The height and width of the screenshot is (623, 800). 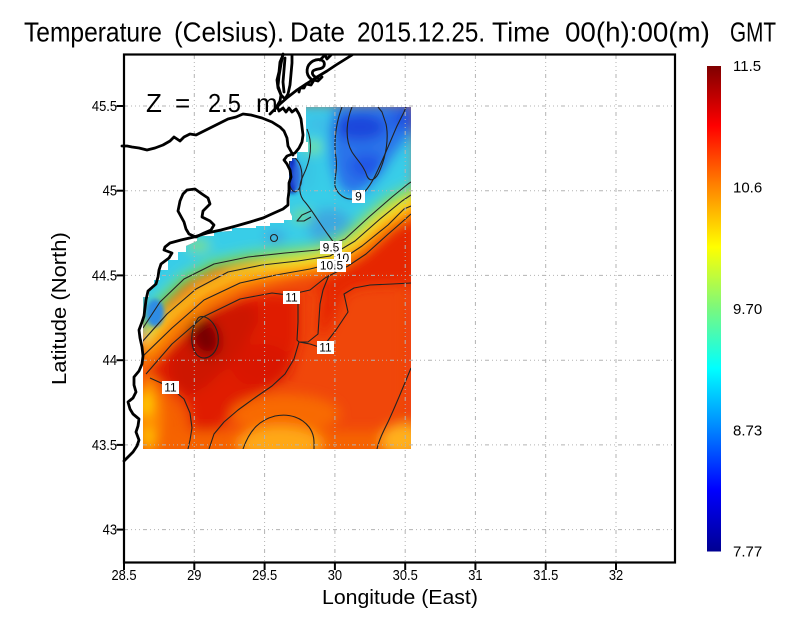 I want to click on svg-text: 44, so click(x=110, y=359).